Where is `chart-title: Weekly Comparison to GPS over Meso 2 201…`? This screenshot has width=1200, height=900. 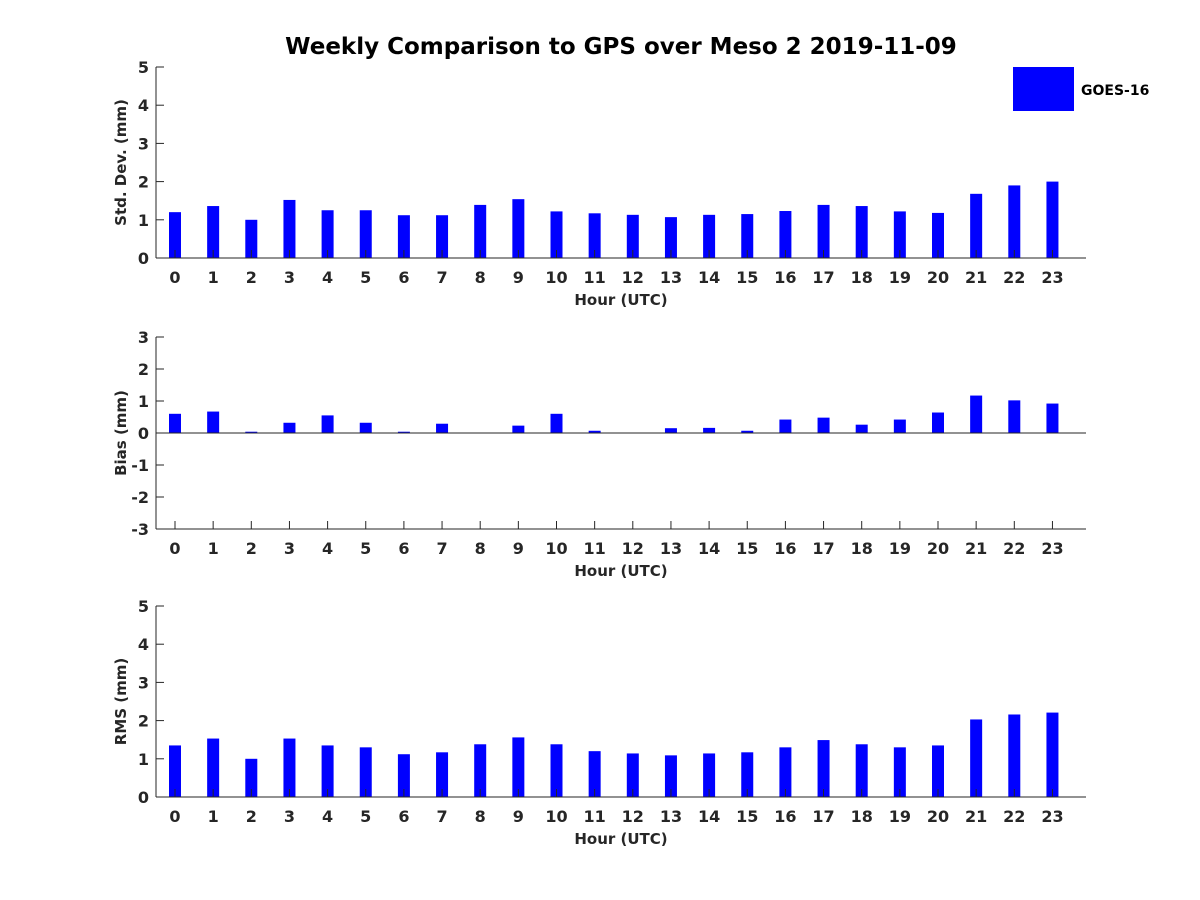 chart-title: Weekly Comparison to GPS over Meso 2 201… is located at coordinates (621, 47).